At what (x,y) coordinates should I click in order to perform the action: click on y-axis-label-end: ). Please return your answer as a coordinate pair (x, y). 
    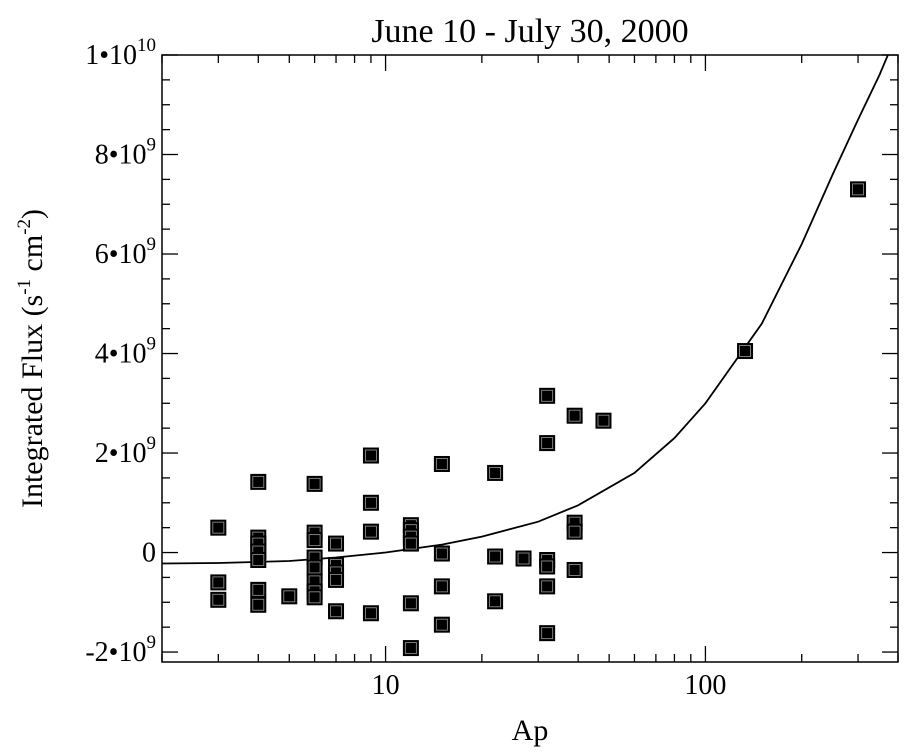
    Looking at the image, I should click on (32, 214).